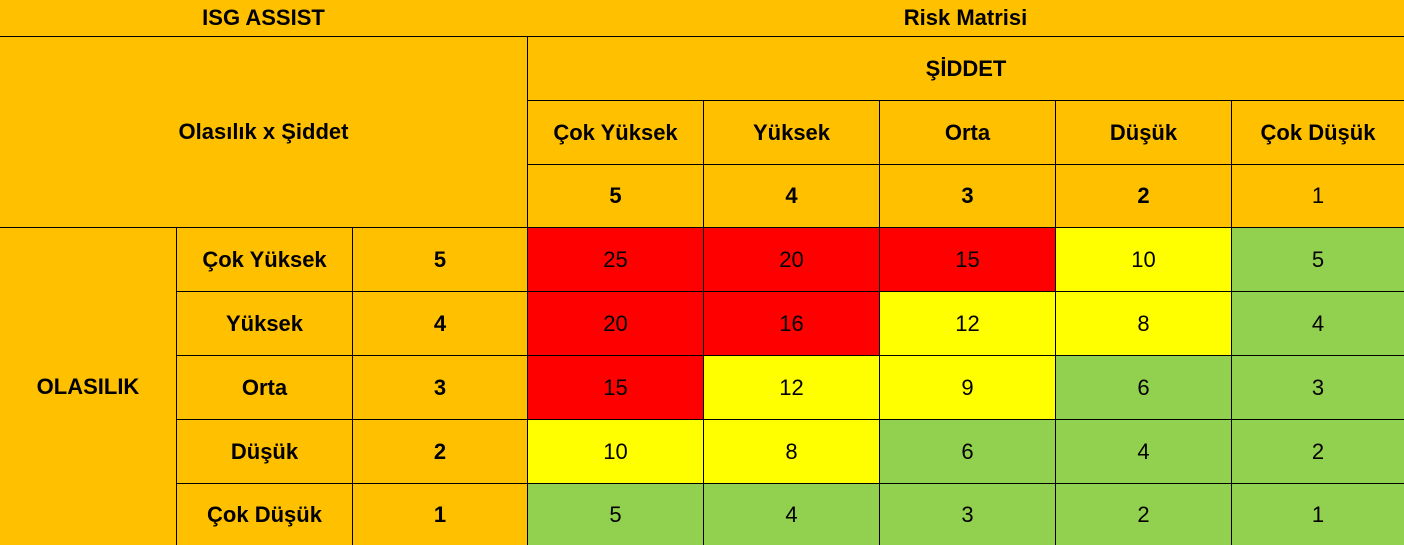 This screenshot has width=1404, height=545. What do you see at coordinates (264, 259) in the screenshot?
I see `probability-header-1: Çok Yüksek` at bounding box center [264, 259].